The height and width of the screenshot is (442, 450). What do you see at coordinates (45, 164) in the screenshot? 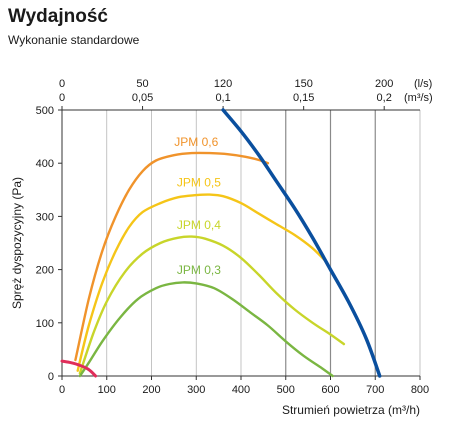
I see `y-tick-label: 400` at bounding box center [45, 164].